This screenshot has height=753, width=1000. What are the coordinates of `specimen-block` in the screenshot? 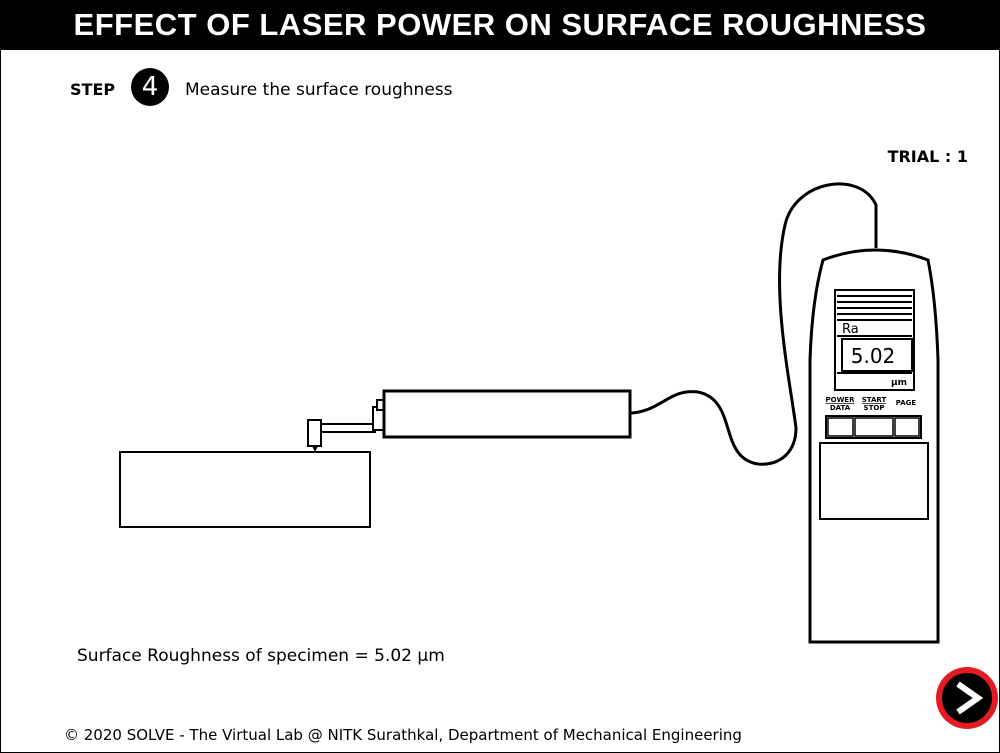 It's located at (245, 489).